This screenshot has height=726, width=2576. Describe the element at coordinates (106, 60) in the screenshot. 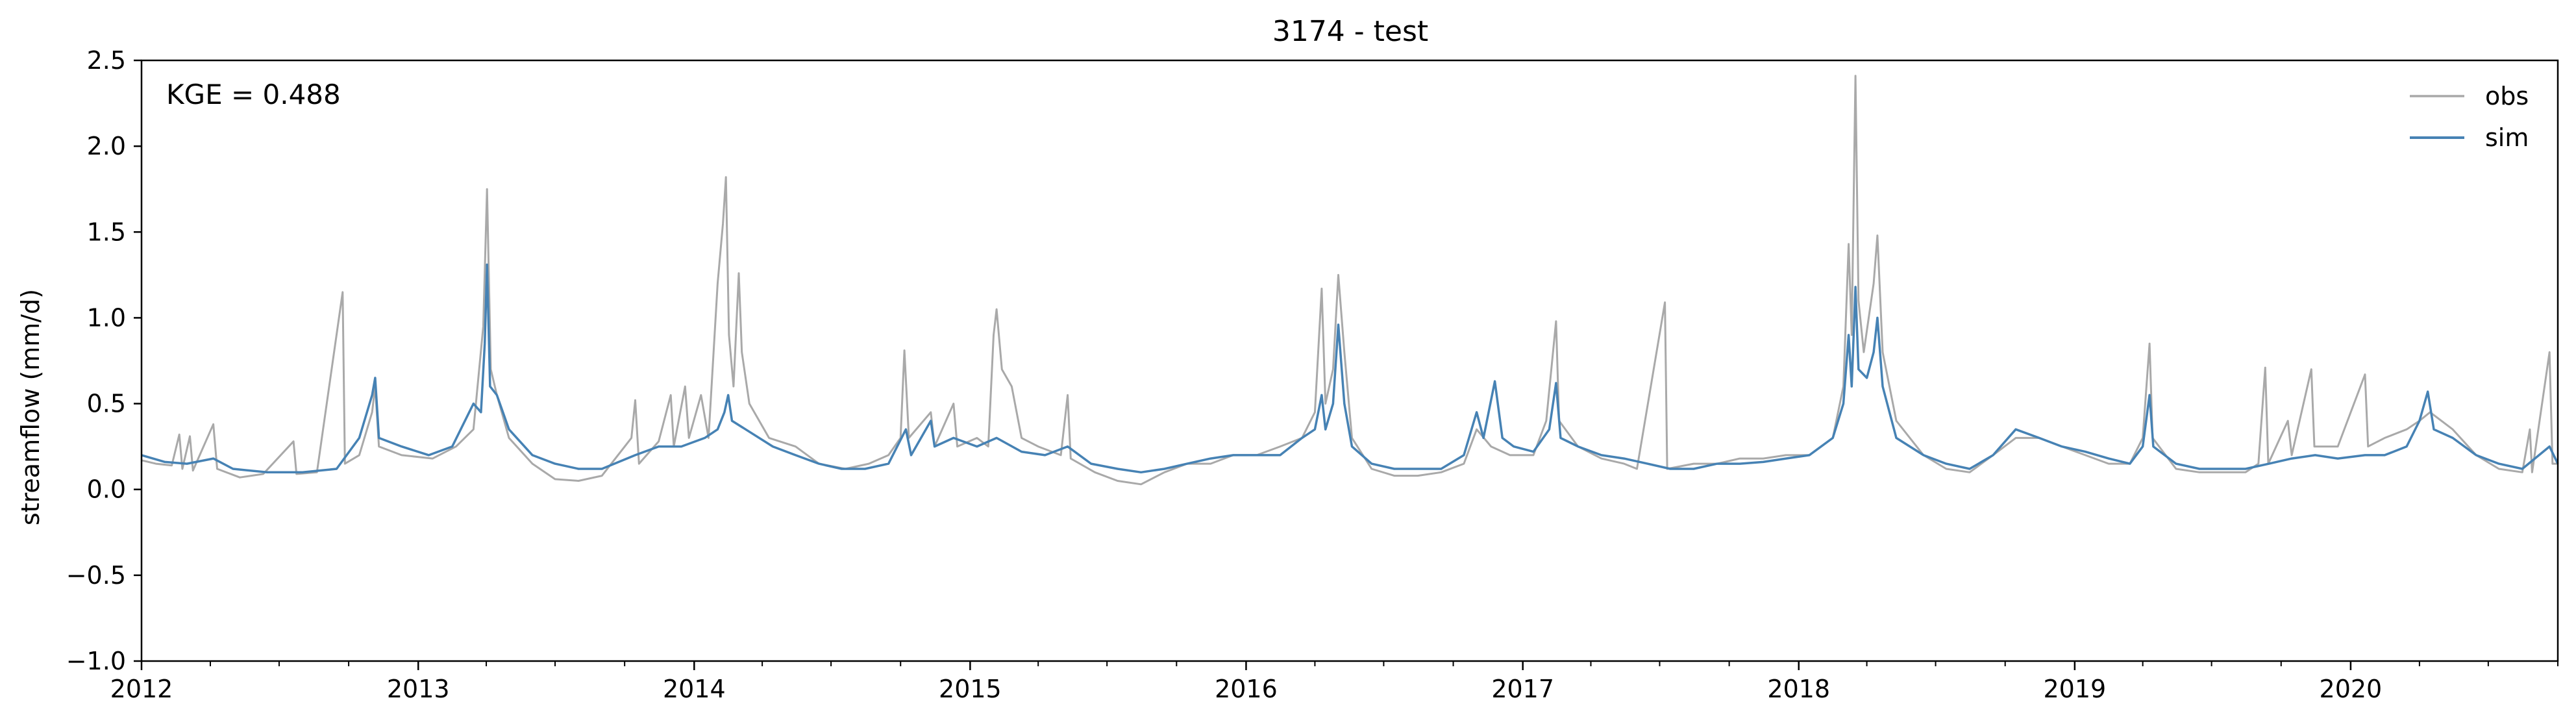

I see `y-tick-label: 2.5` at that location.